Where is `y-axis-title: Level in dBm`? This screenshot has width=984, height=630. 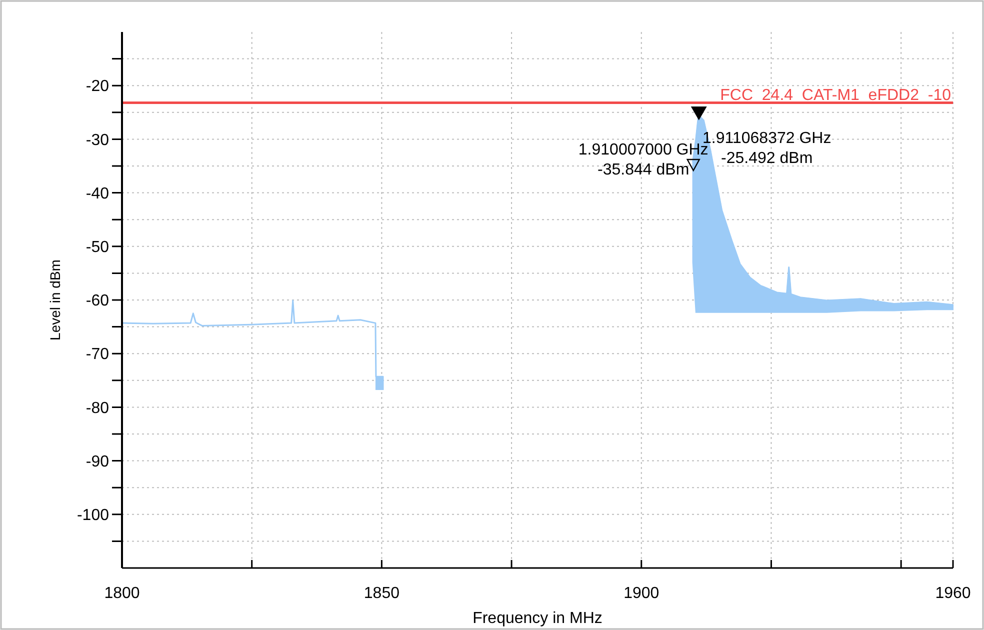
y-axis-title: Level in dBm is located at coordinates (55, 300).